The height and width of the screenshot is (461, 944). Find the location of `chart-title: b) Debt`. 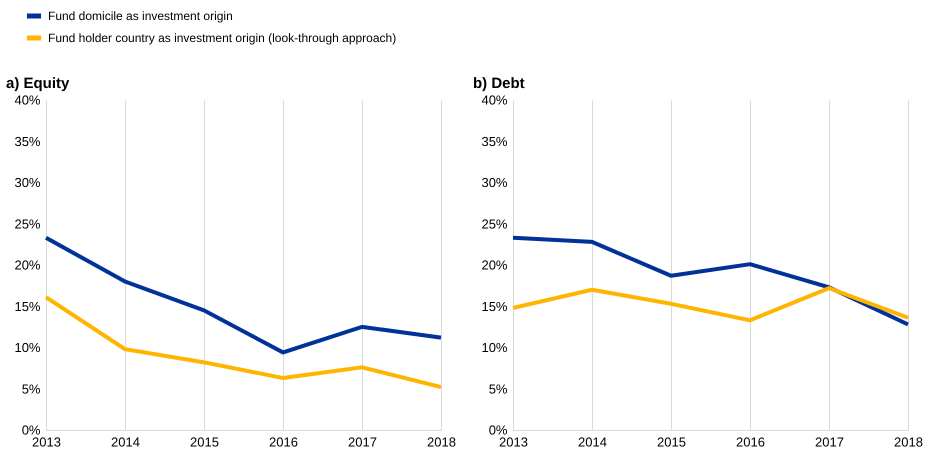

chart-title: b) Debt is located at coordinates (499, 83).